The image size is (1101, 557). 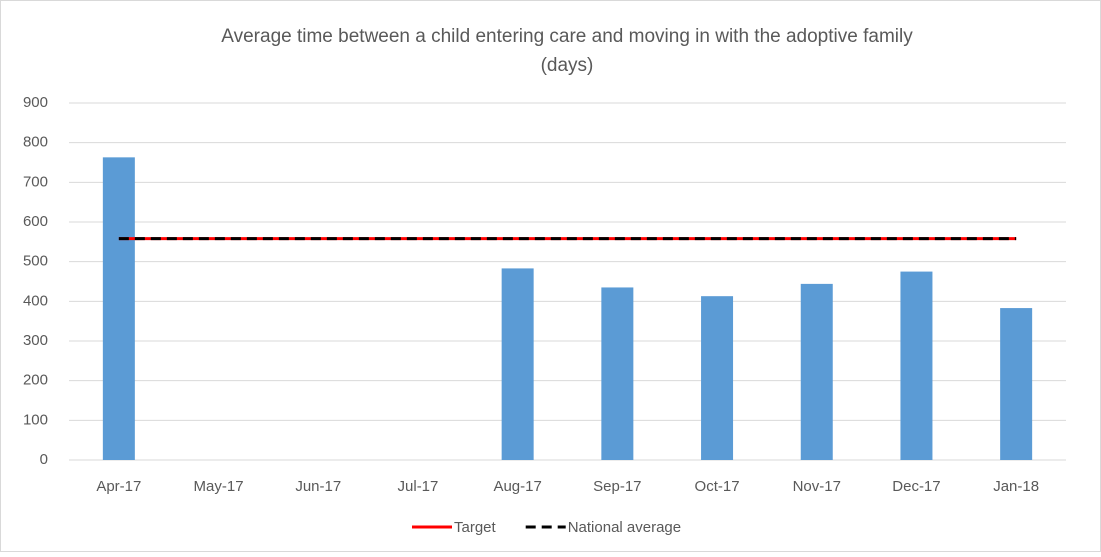 What do you see at coordinates (717, 486) in the screenshot?
I see `x-tick-label: Oct-17` at bounding box center [717, 486].